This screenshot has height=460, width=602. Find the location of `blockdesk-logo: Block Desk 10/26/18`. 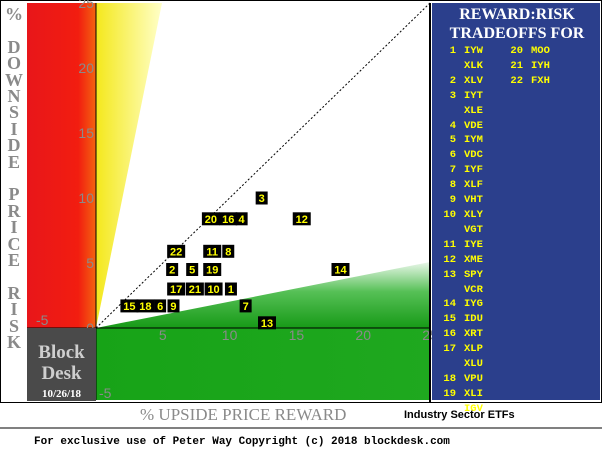

blockdesk-logo: Block Desk 10/26/18 is located at coordinates (61, 364).